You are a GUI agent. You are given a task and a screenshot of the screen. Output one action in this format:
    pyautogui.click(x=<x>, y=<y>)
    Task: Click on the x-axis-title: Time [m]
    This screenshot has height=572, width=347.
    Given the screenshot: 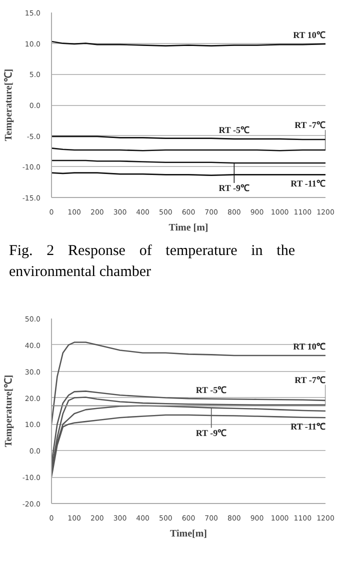 What is the action you would take?
    pyautogui.click(x=188, y=228)
    